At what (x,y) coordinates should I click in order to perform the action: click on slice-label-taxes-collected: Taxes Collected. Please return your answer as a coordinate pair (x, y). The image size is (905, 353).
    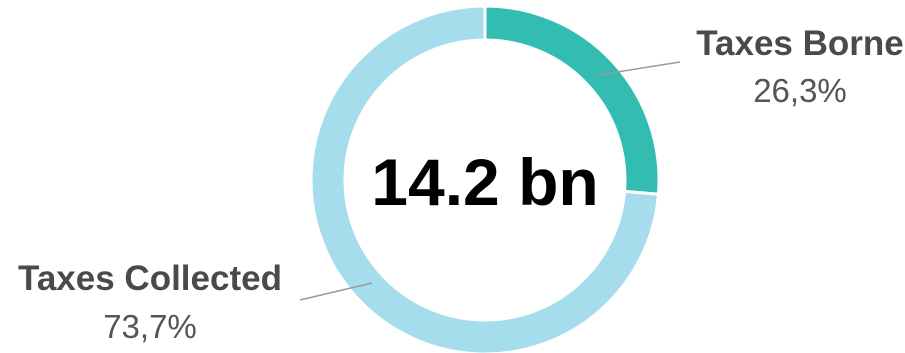
    Looking at the image, I should click on (150, 278).